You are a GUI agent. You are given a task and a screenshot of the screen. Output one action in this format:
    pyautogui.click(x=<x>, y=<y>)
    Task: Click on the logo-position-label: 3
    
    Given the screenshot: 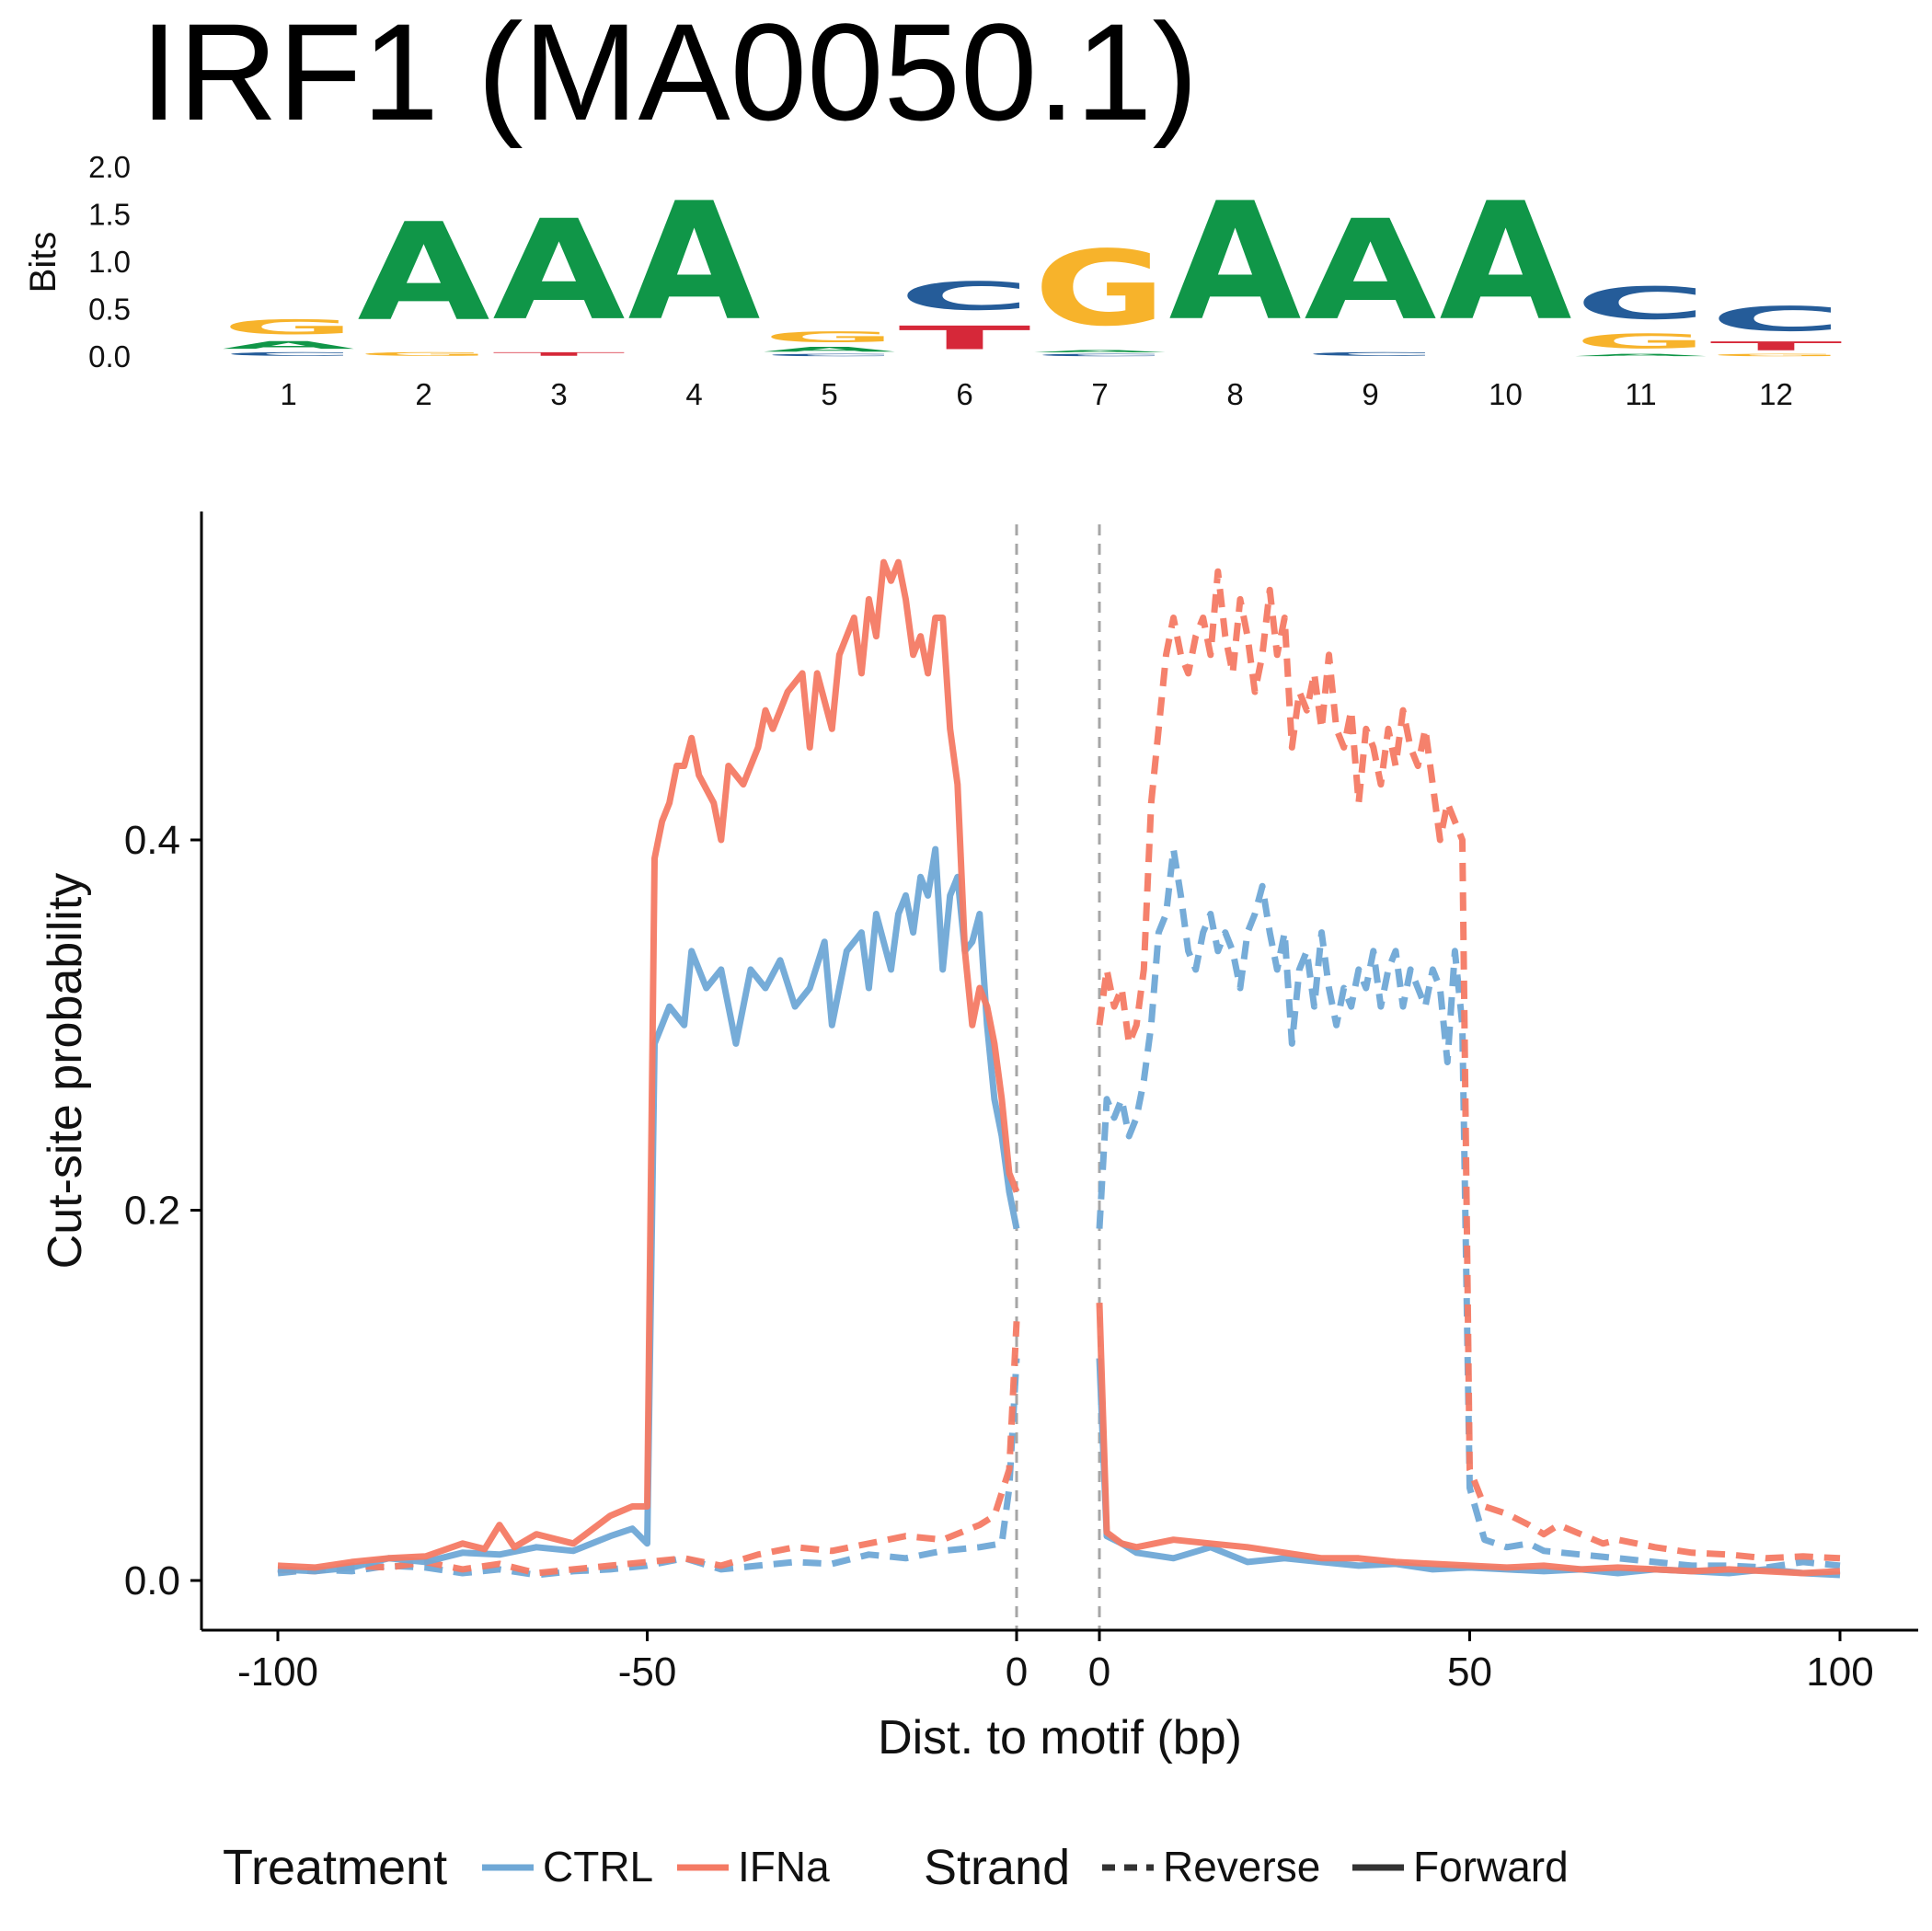 What is the action you would take?
    pyautogui.click(x=558, y=394)
    